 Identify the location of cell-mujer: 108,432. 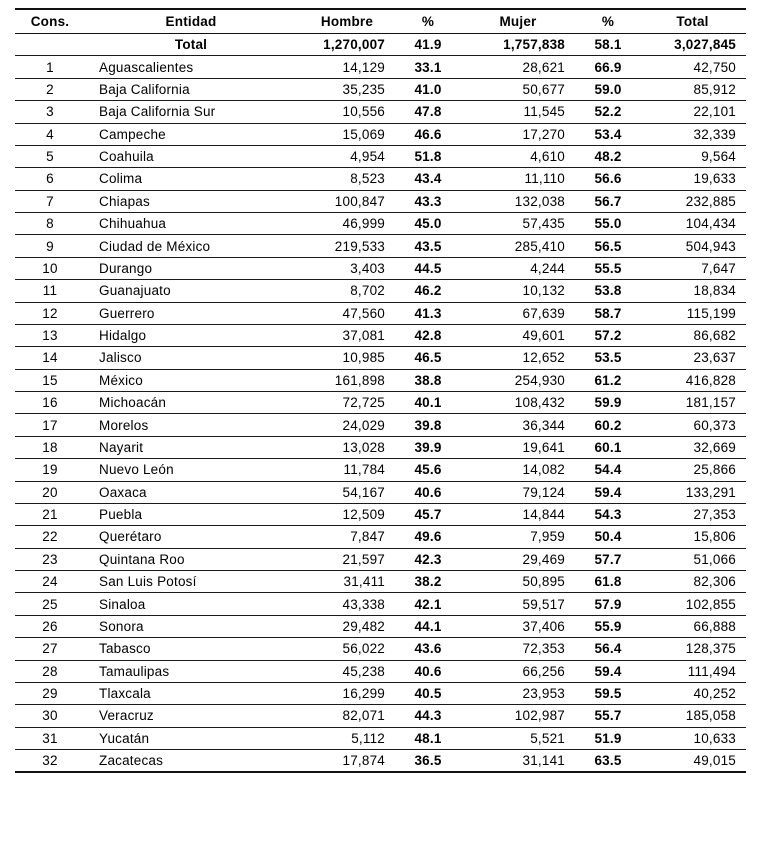
(539, 403).